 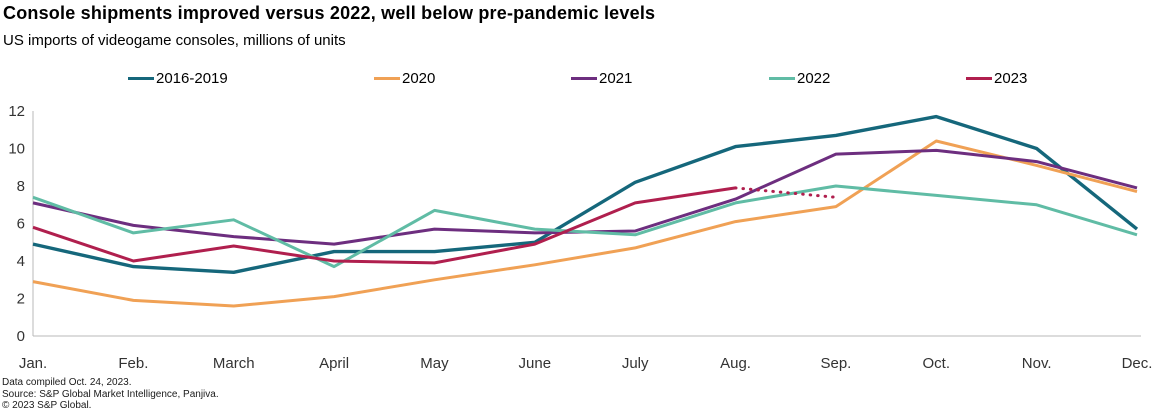 What do you see at coordinates (735, 363) in the screenshot?
I see `x-tick-label: Aug.` at bounding box center [735, 363].